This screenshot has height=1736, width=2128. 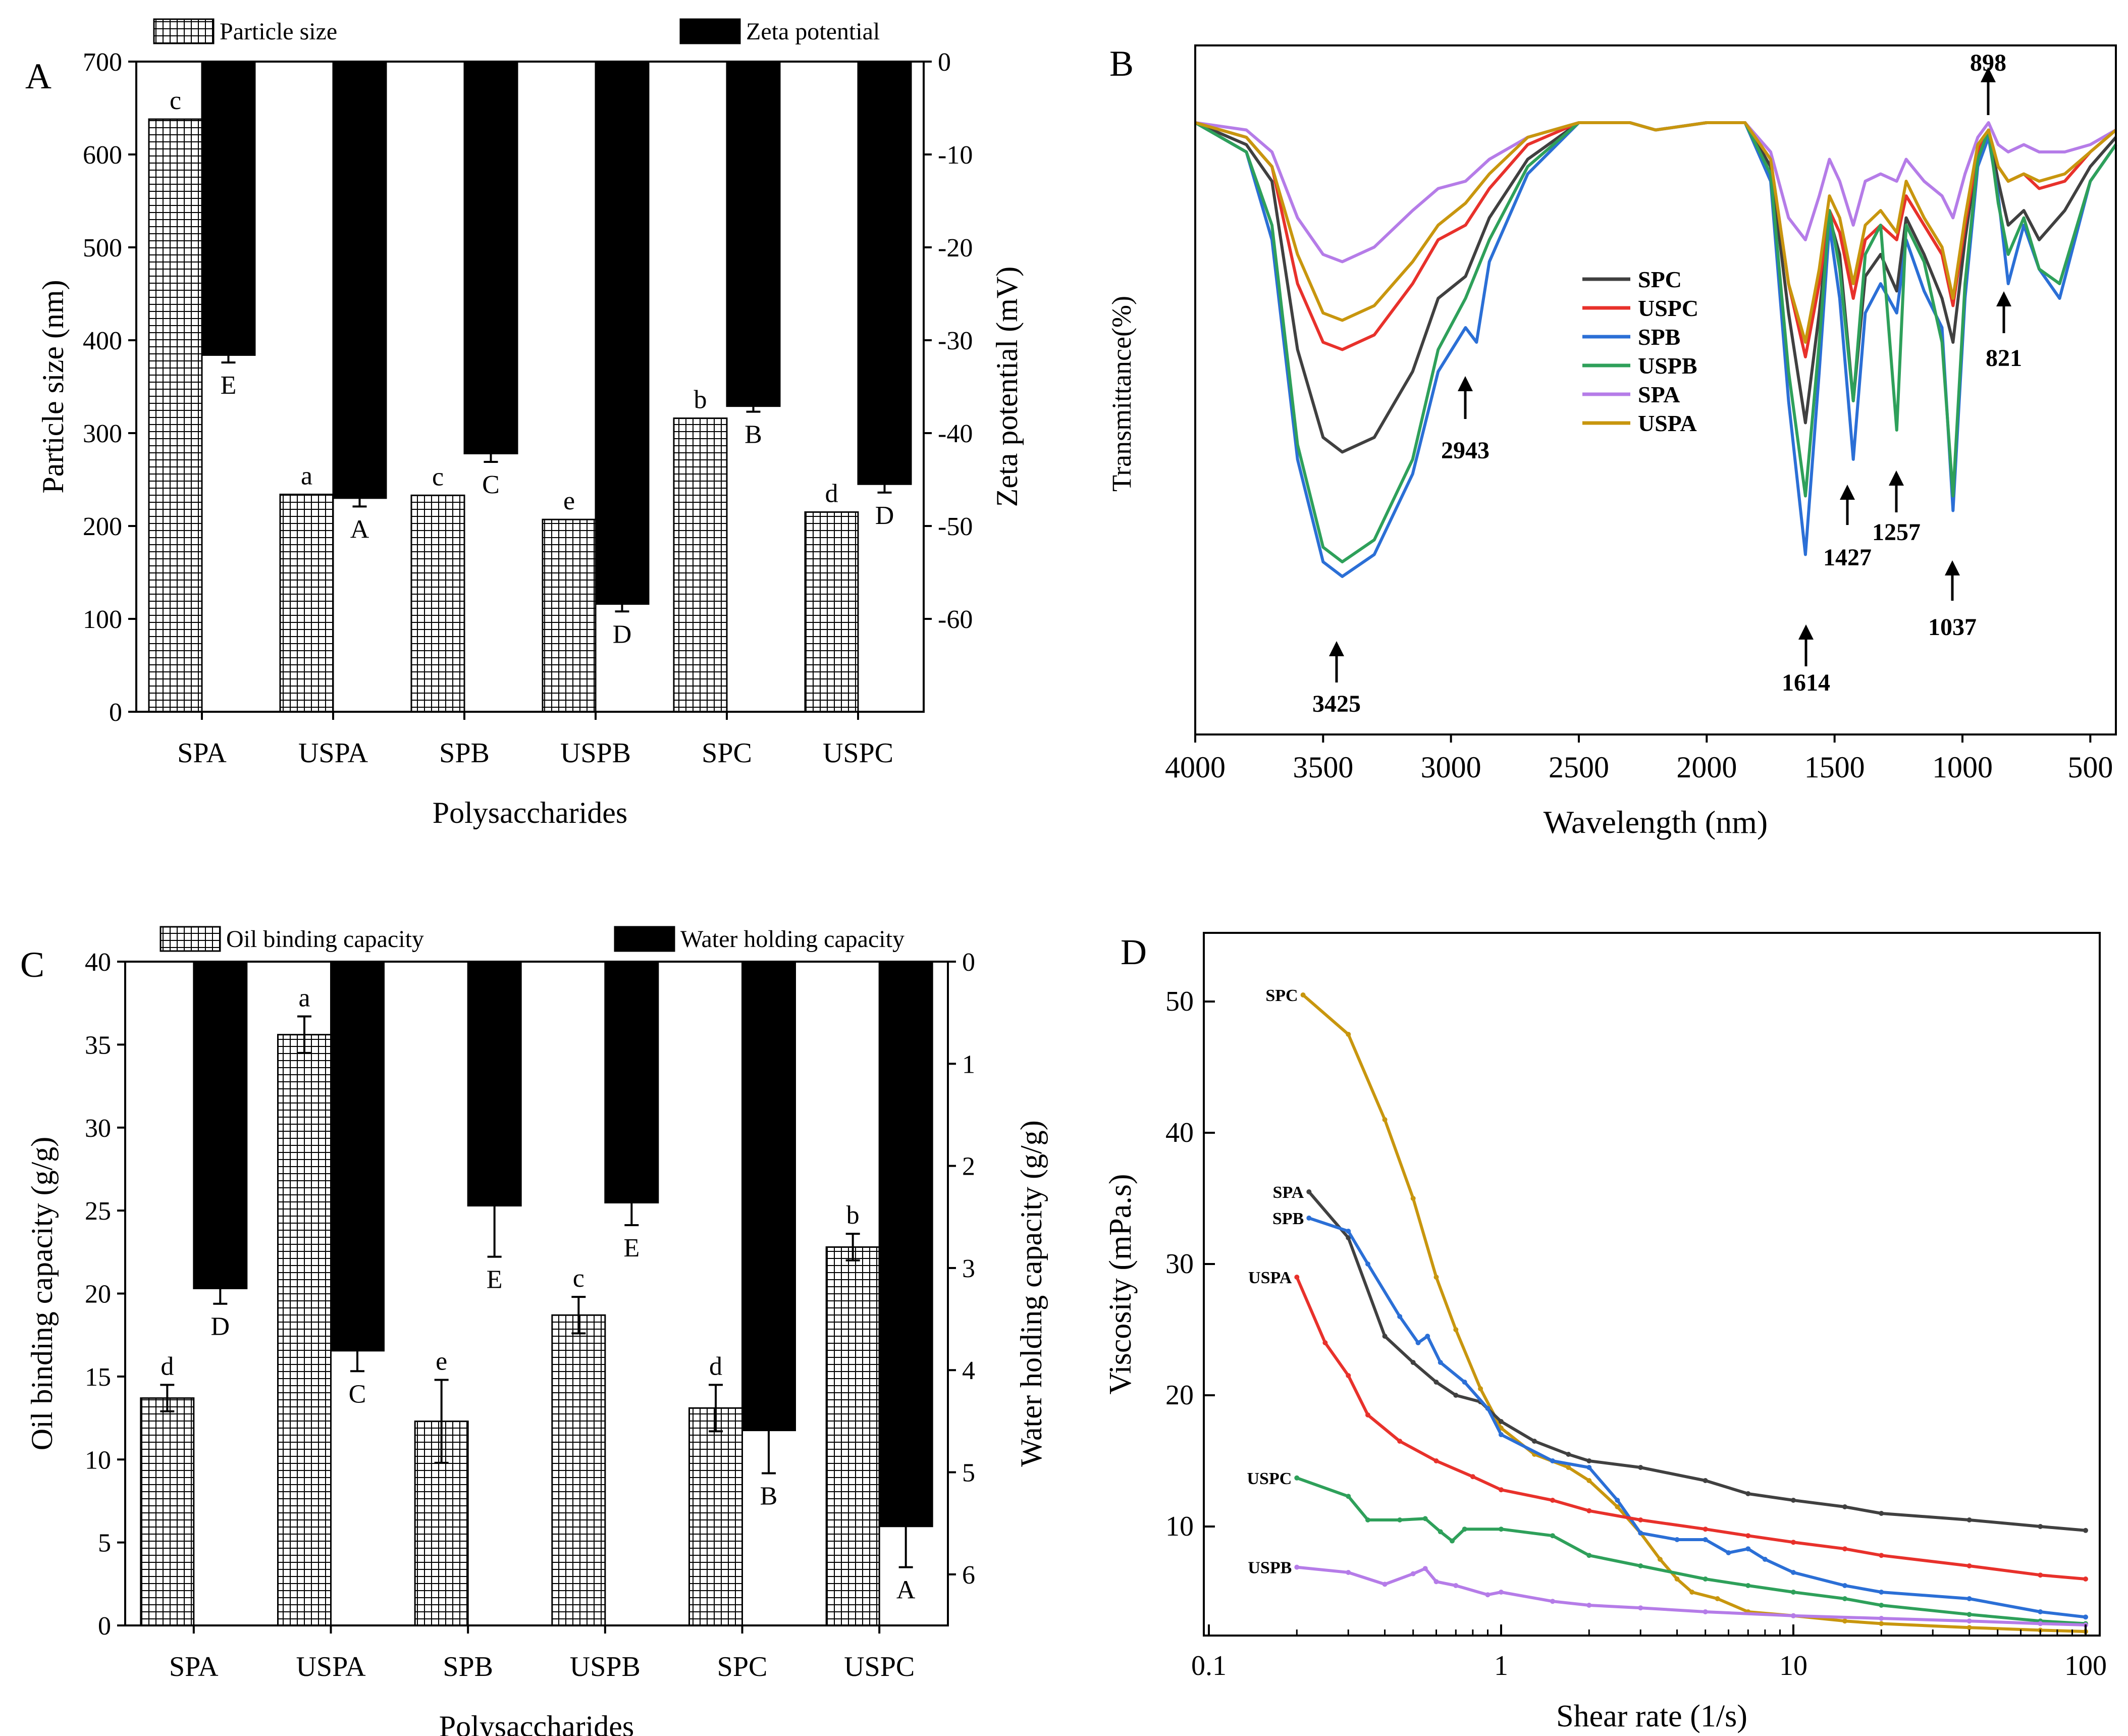 I want to click on x-axis-title: Shear rate (1/s), so click(x=1652, y=1716).